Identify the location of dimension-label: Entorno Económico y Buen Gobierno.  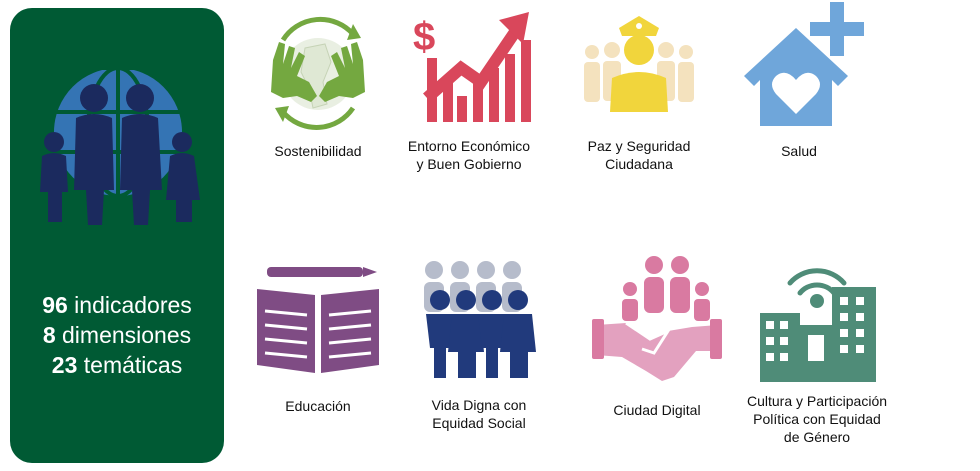
(469, 155).